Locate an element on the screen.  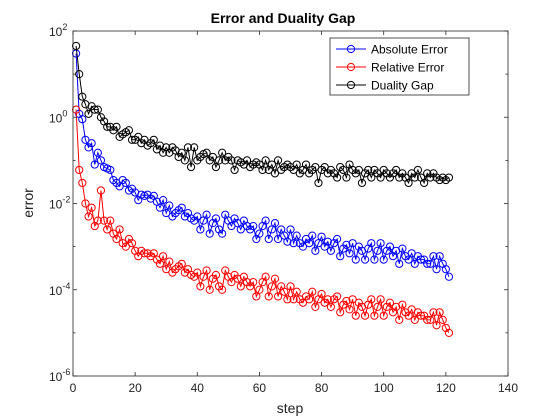
y-tick-label: 10⁻² is located at coordinates (59, 203).